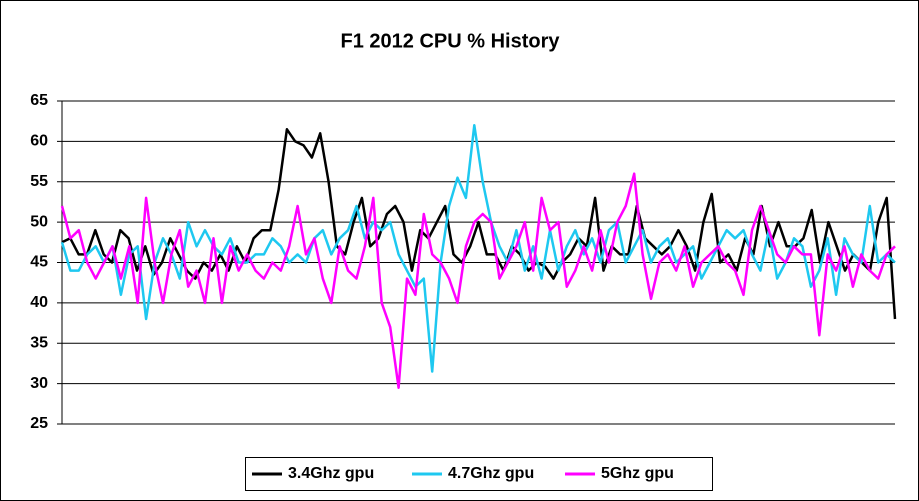 This screenshot has height=501, width=919. I want to click on y-tick-label: 60, so click(39, 141).